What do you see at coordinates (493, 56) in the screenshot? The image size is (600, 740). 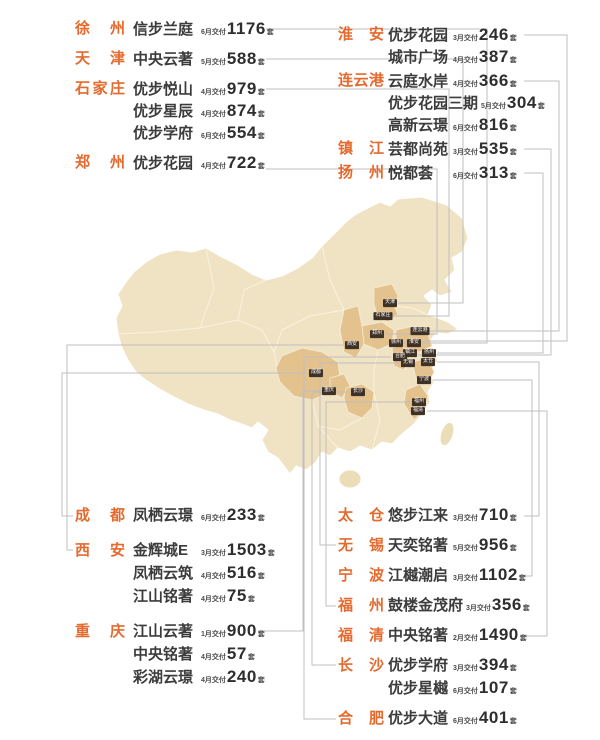 I see `delivered-units: 387` at bounding box center [493, 56].